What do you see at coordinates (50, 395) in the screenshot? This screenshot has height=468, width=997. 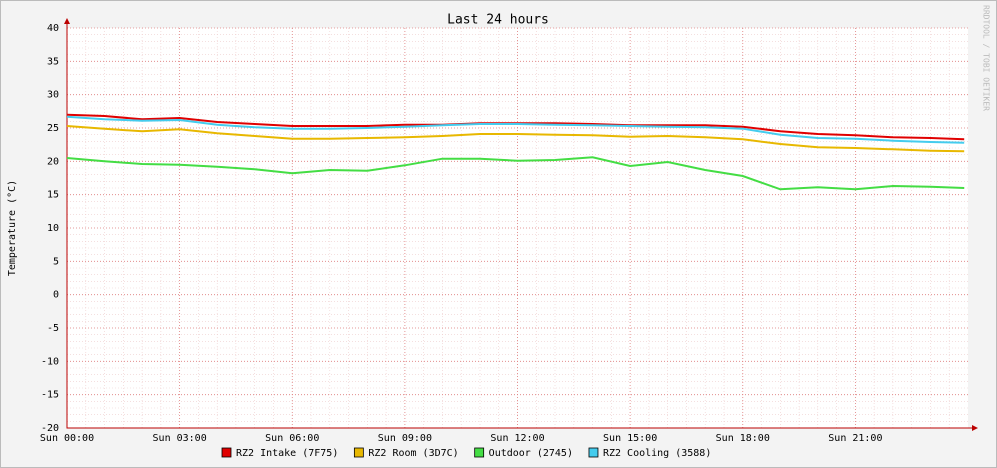 I see `y-tick-label: -15` at bounding box center [50, 395].